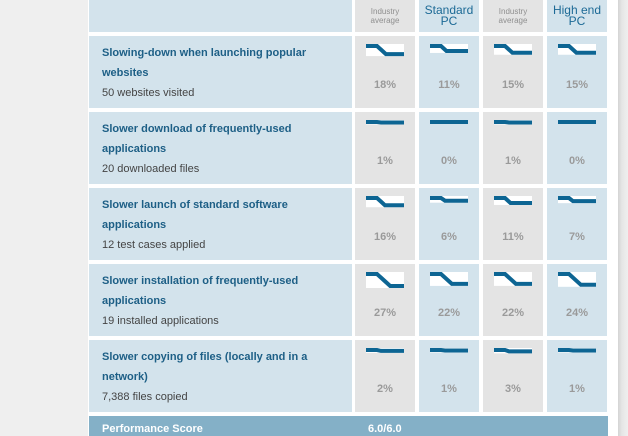 The width and height of the screenshot is (628, 436). What do you see at coordinates (385, 300) in the screenshot?
I see `metric-cell-industry-average-1: 27%` at bounding box center [385, 300].